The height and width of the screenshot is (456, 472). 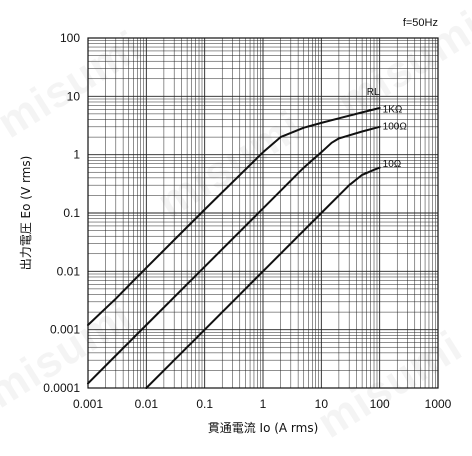 I want to click on series-label-0: 1KΩ, so click(x=393, y=110).